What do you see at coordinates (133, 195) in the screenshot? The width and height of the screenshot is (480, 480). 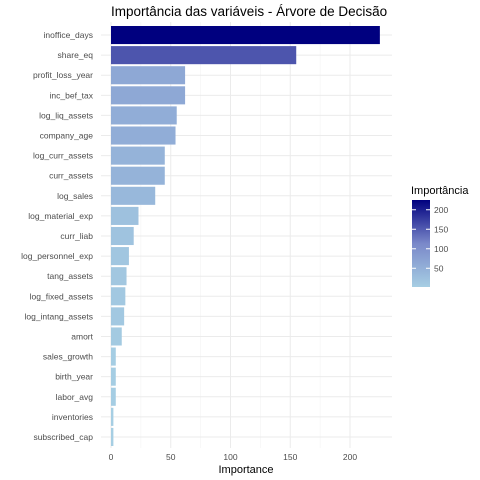 I see `bar-log_sales` at bounding box center [133, 195].